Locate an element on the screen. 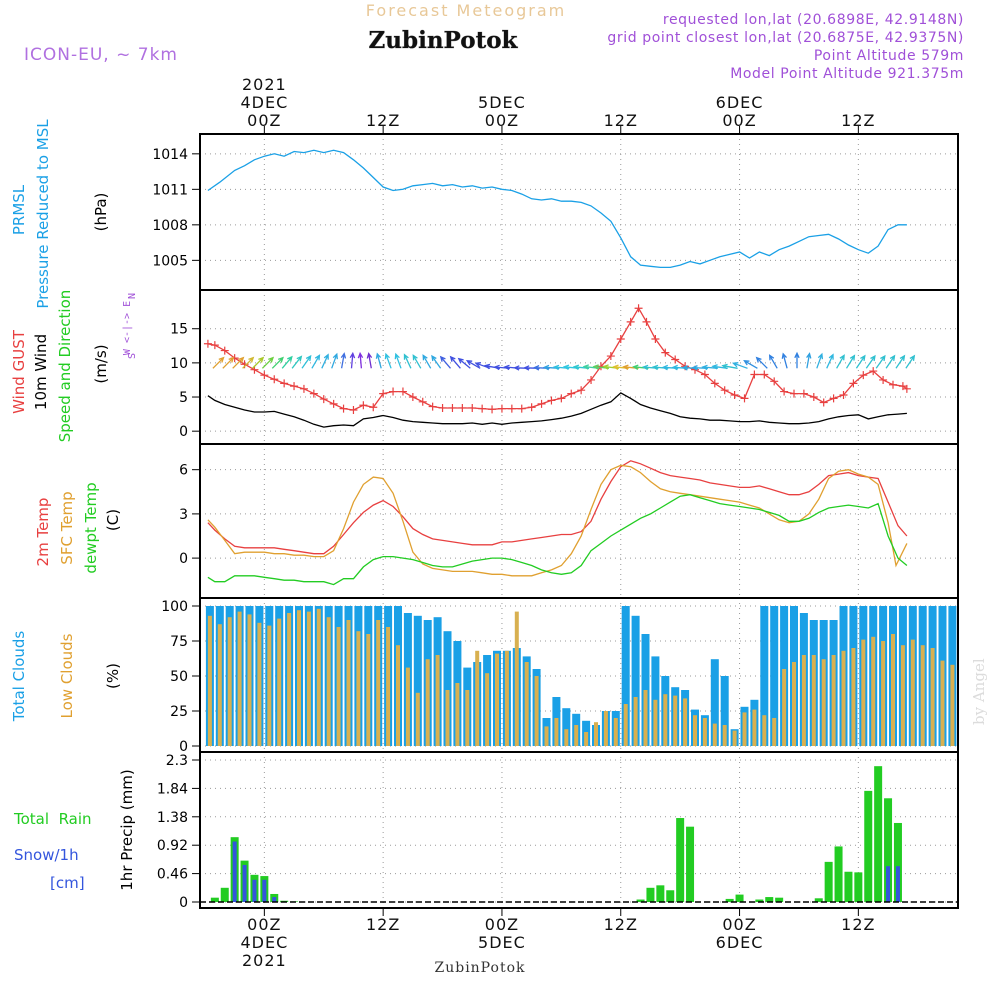  x-label-bottom: 4DEC is located at coordinates (264, 942).